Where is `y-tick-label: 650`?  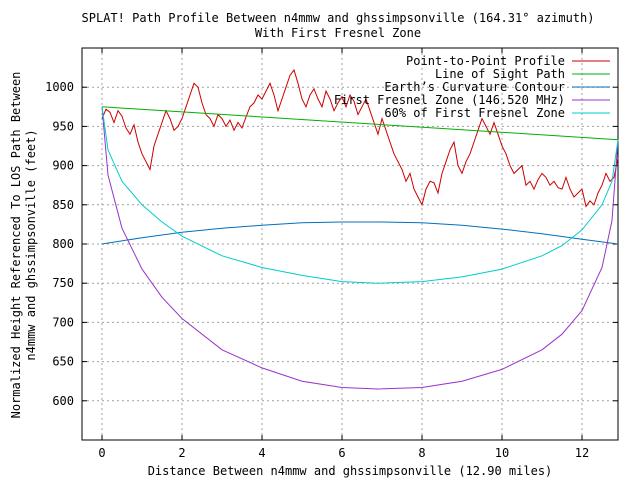 y-tick-label: 650 is located at coordinates (63, 362).